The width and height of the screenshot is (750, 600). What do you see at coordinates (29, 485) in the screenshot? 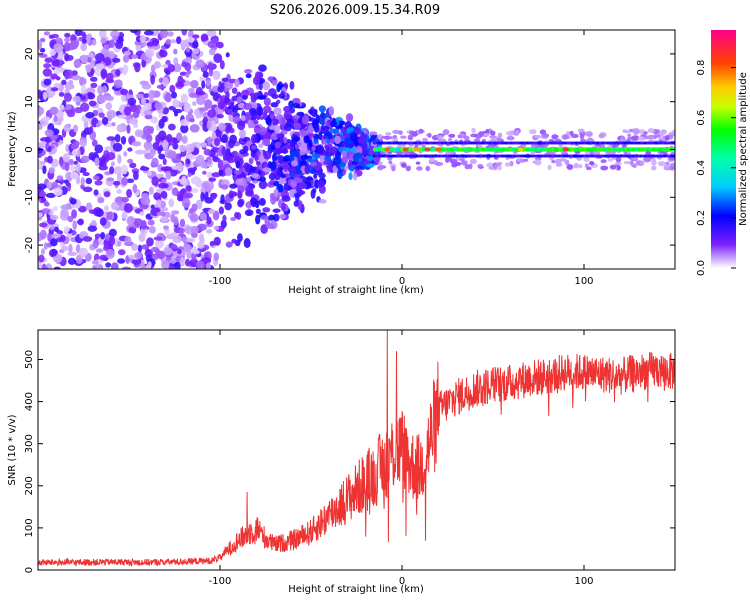
I see `snr-ytick-label: 200` at bounding box center [29, 485].